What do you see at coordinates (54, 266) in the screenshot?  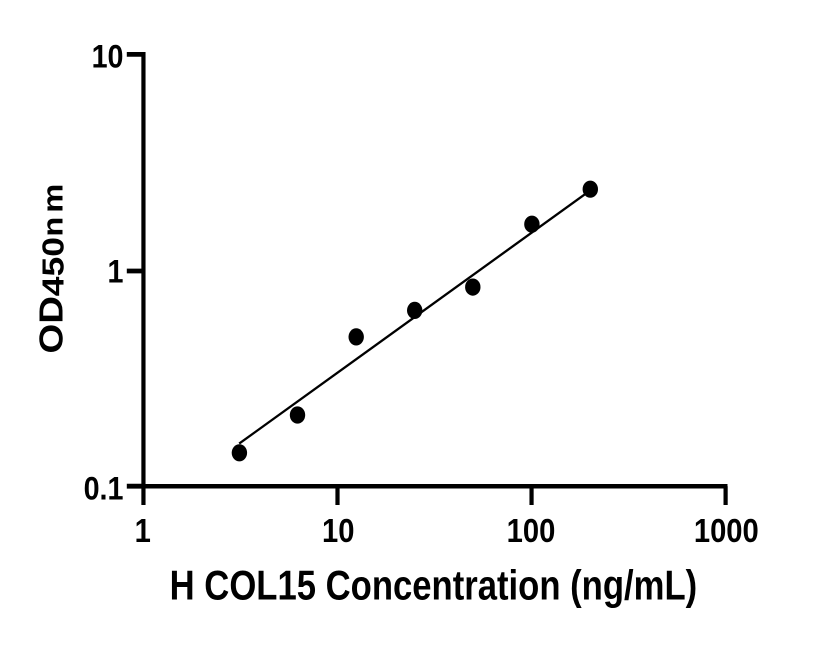 I see `svg-text: 450` at bounding box center [54, 266].